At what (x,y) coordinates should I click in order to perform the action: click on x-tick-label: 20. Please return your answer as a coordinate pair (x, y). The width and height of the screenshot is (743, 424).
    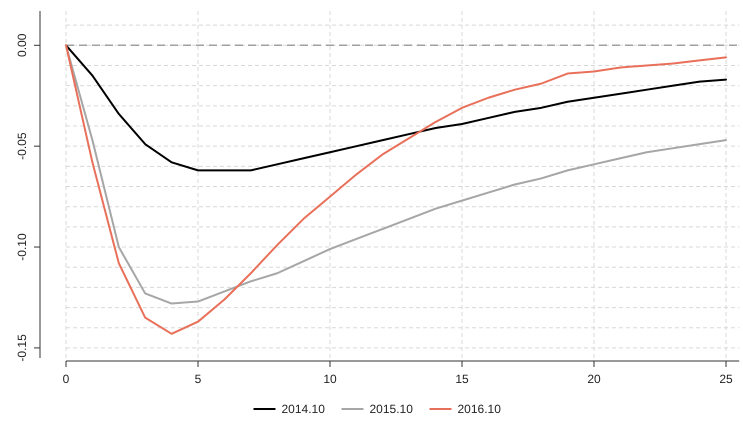
    Looking at the image, I should click on (594, 379).